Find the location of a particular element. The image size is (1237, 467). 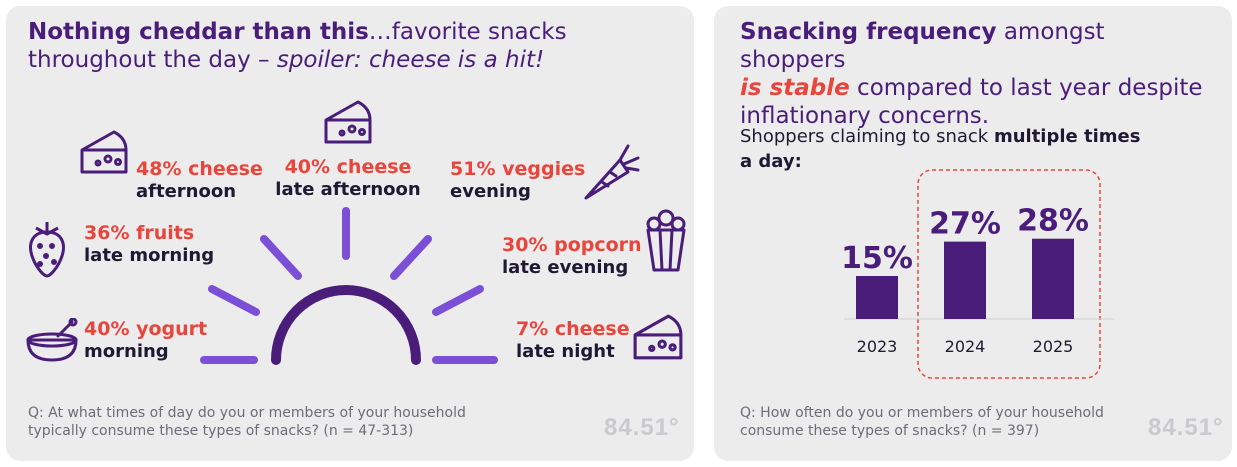

snack-stat: 36% fruits is located at coordinates (139, 233).